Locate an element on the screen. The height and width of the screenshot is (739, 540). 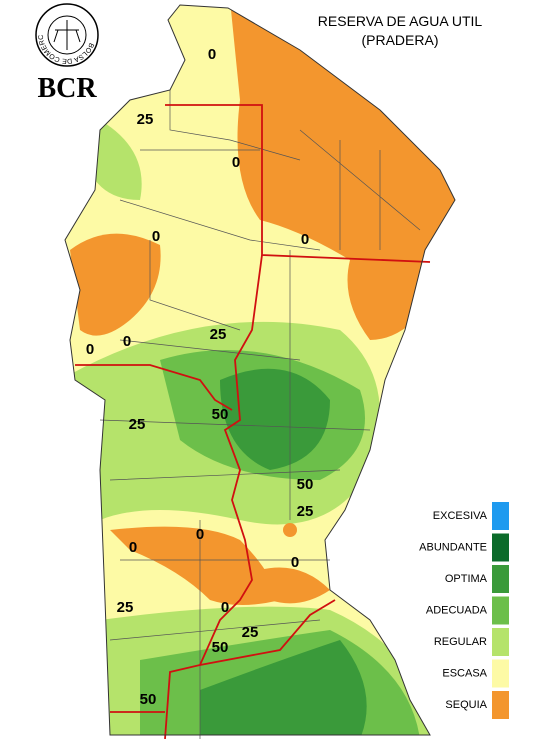
logo: BOLSA DE COMERCIO DE ROSARIO BCR is located at coordinates (49, 52).